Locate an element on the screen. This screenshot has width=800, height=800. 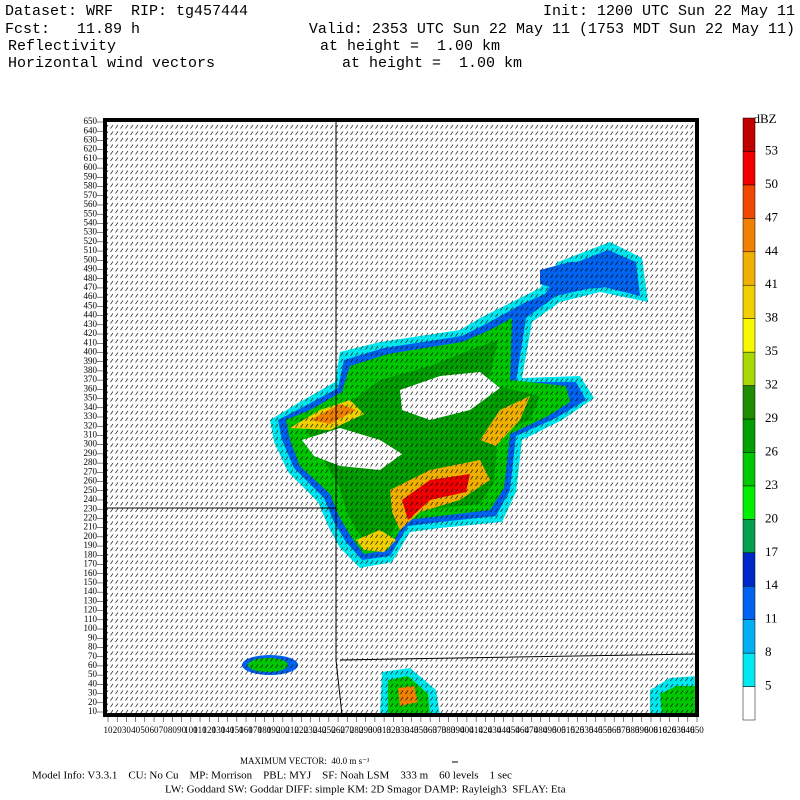
x-tick-label: 50 is located at coordinates (145, 730).